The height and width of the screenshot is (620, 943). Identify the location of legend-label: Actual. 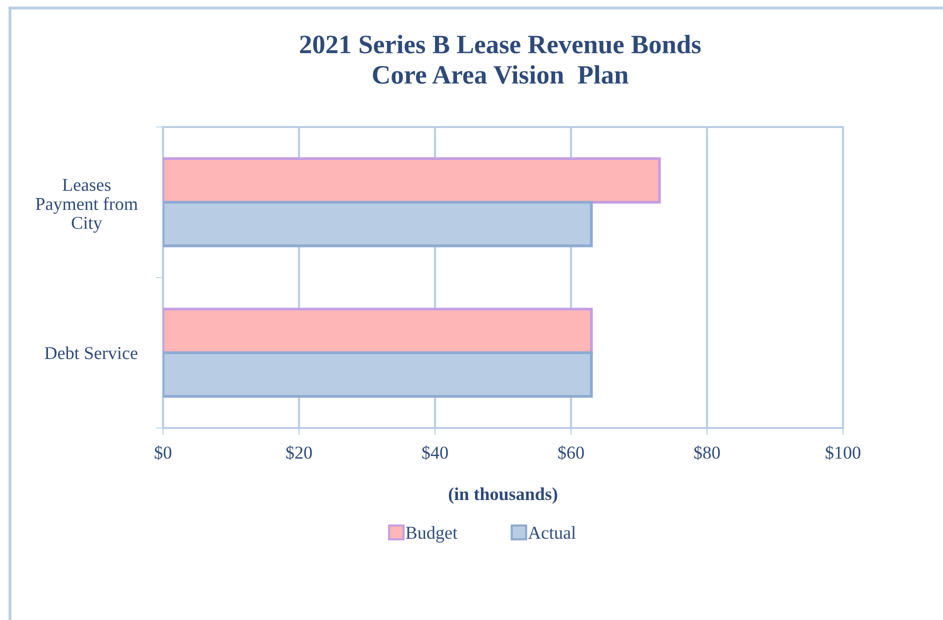
(552, 532).